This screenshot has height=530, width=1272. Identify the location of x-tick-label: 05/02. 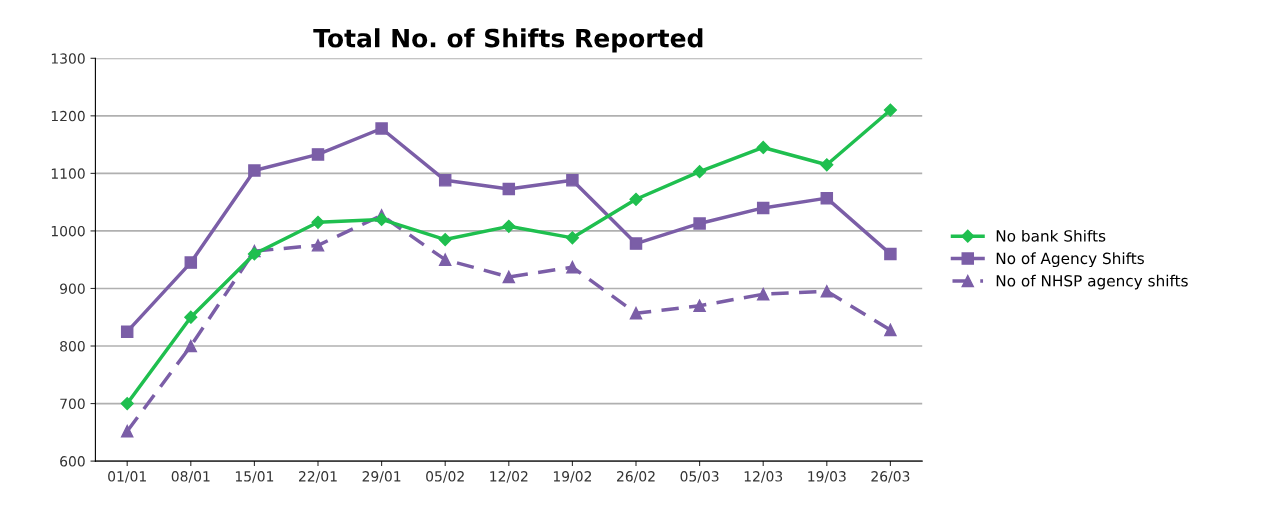
(445, 477).